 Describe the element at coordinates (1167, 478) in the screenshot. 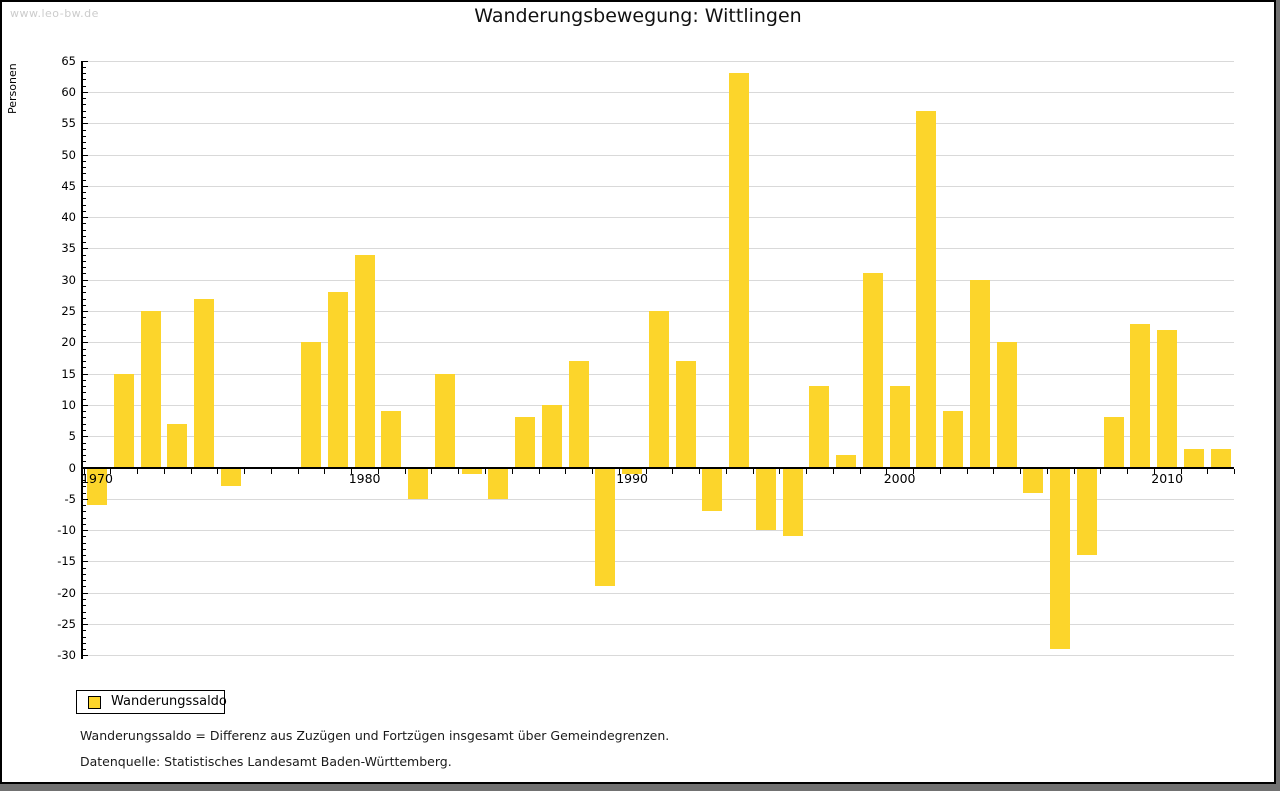

I see `x-tick-label-2010: 2010` at that location.